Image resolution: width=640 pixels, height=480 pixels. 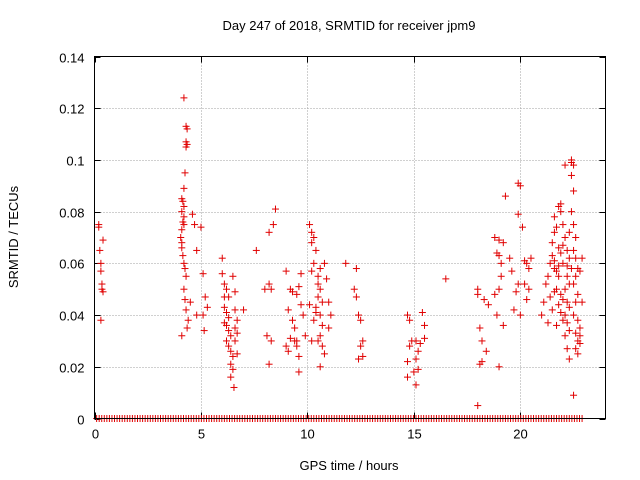 I want to click on x-tick-label: 15, so click(x=414, y=434).